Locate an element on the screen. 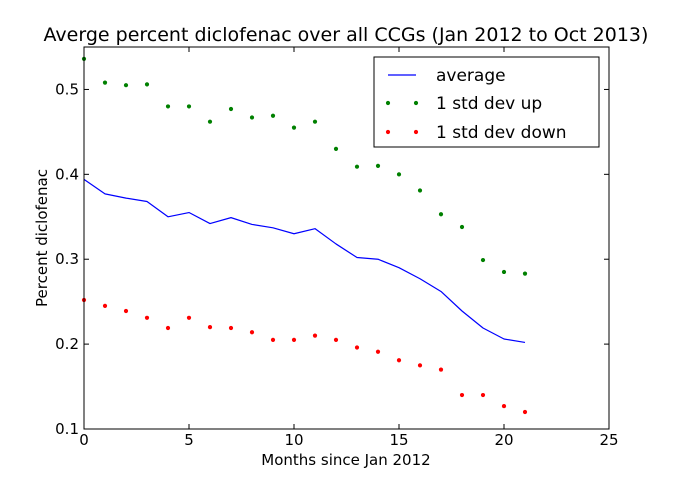 The image size is (676, 480). y-tick-label: 0.4 is located at coordinates (67, 174).